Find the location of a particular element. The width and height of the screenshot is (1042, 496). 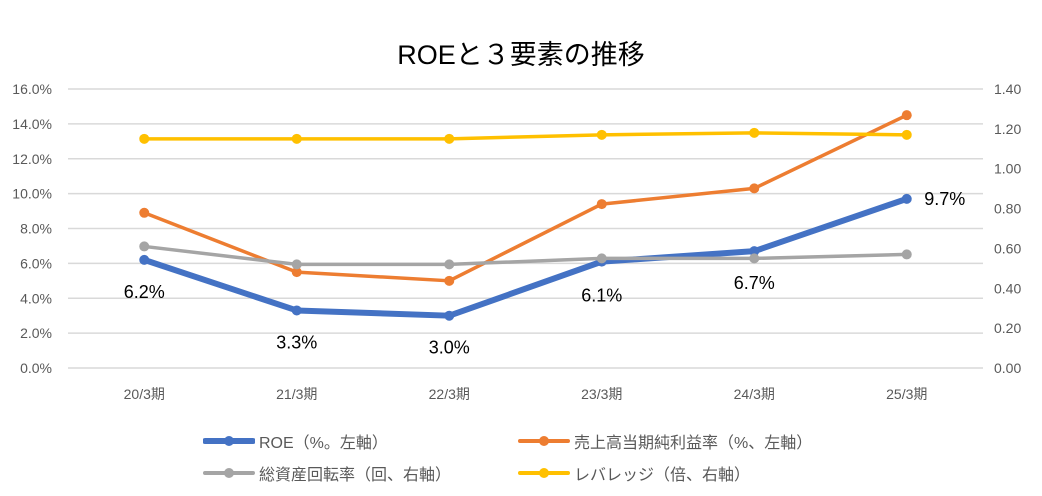

x-axis-tick: 25/3期 is located at coordinates (906, 394).